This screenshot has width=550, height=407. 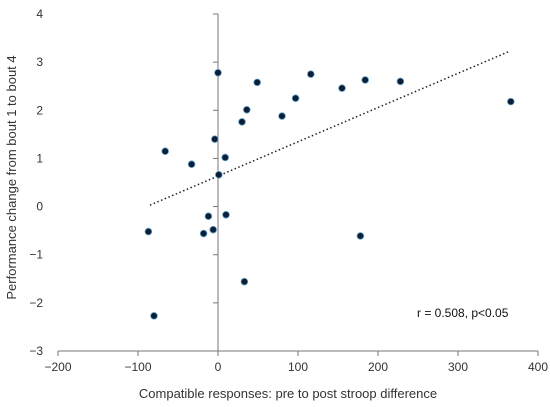 I want to click on y-tick-label: 3, so click(x=39, y=62).